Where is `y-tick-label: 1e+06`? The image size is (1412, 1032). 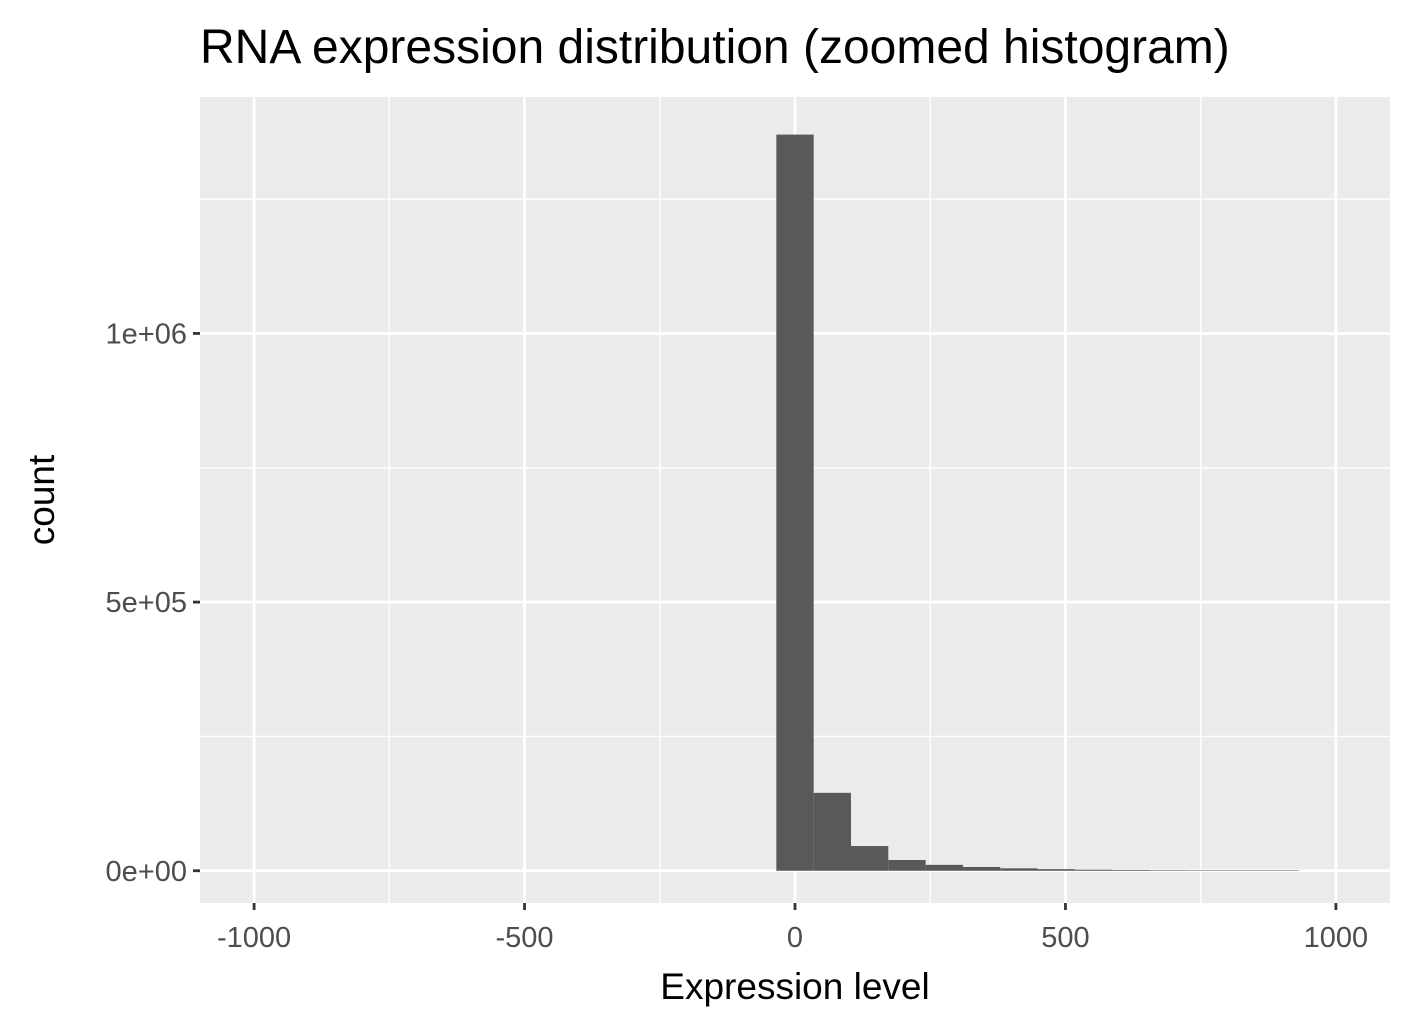
y-tick-label: 1e+06 is located at coordinates (146, 334).